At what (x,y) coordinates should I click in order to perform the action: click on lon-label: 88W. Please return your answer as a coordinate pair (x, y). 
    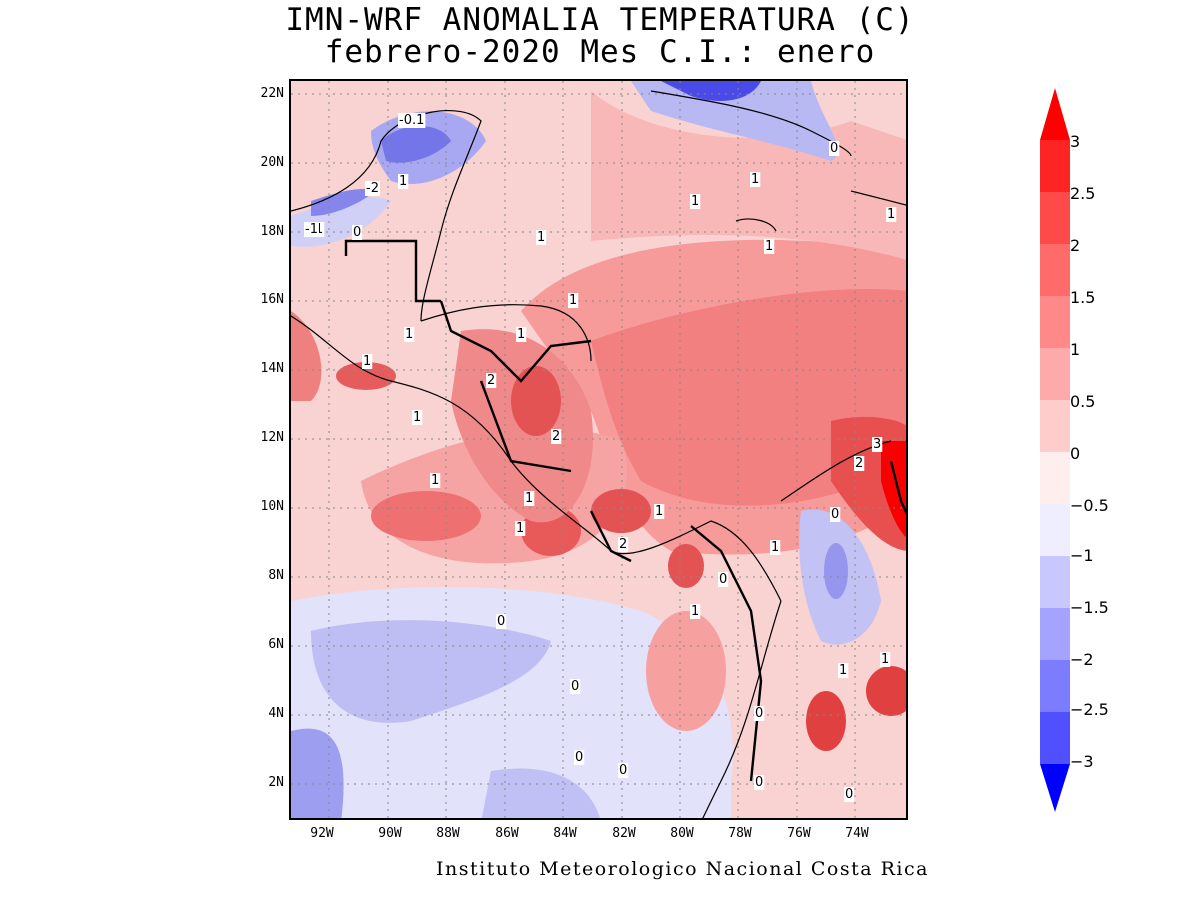
    Looking at the image, I should click on (448, 833).